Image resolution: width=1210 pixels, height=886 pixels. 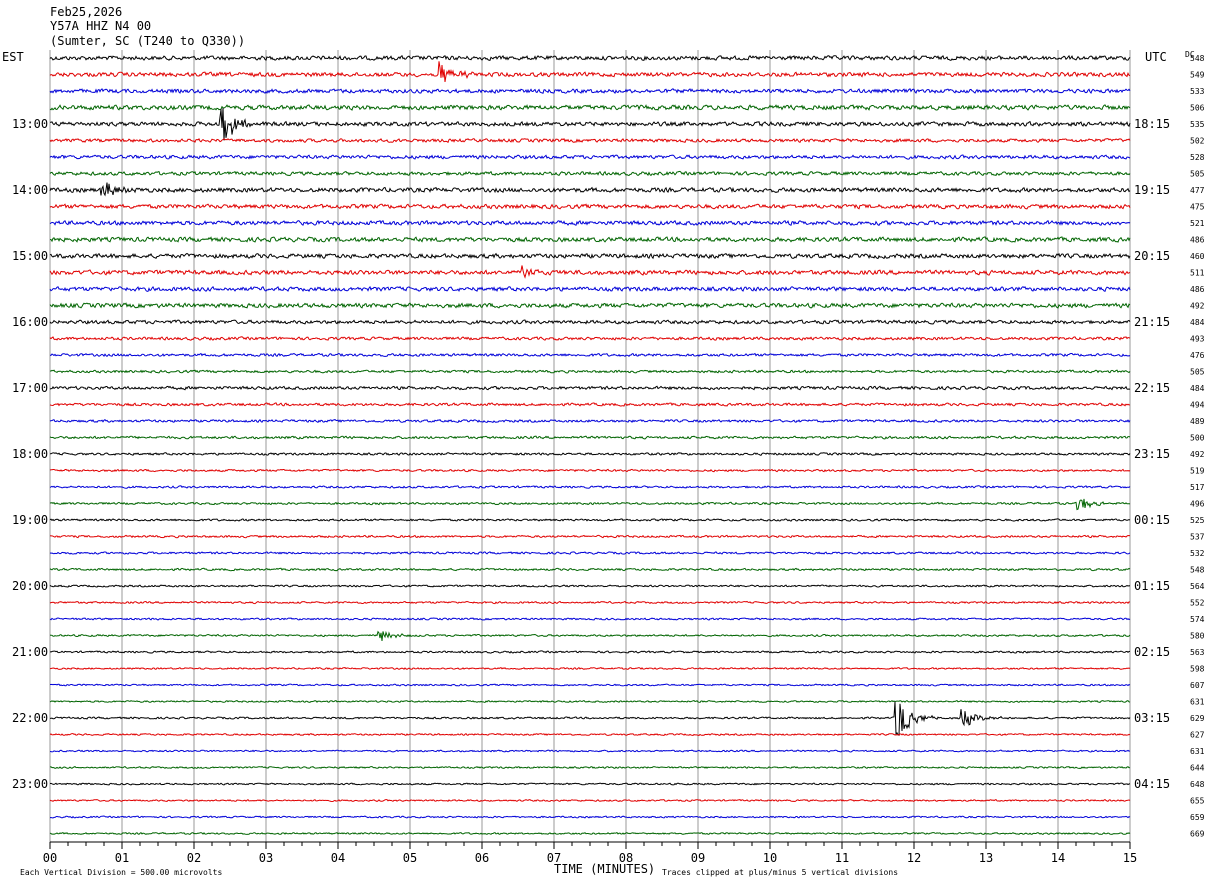 I want to click on dc-offset-label: 563, so click(x=1197, y=652).